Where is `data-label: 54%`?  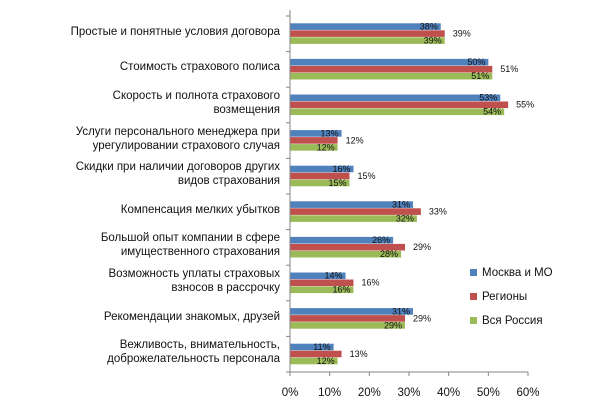 data-label: 54% is located at coordinates (492, 112).